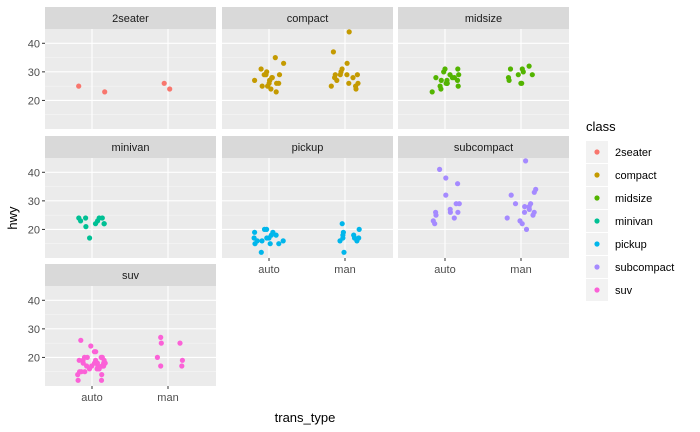 The image size is (700, 432). Describe the element at coordinates (631, 245) in the screenshot. I see `legend-label: pickup` at that location.